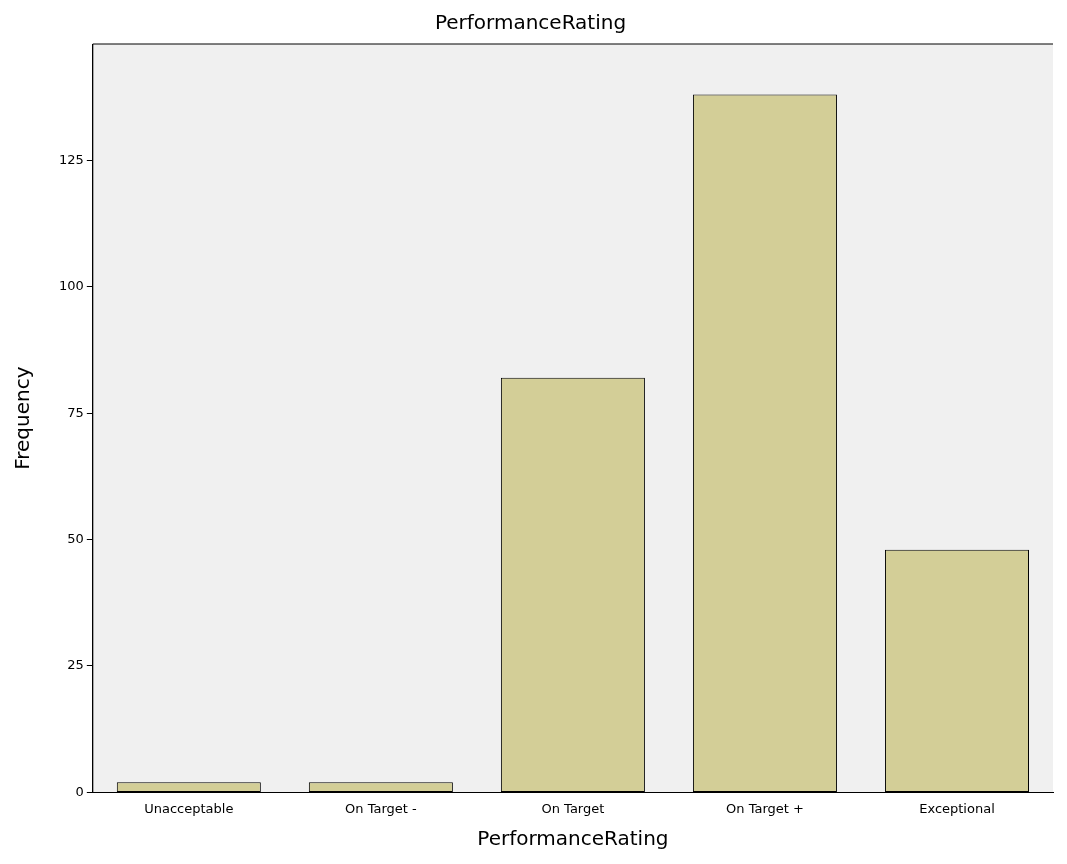  I want to click on x-axis-title: PerformanceRating, so click(573, 838).